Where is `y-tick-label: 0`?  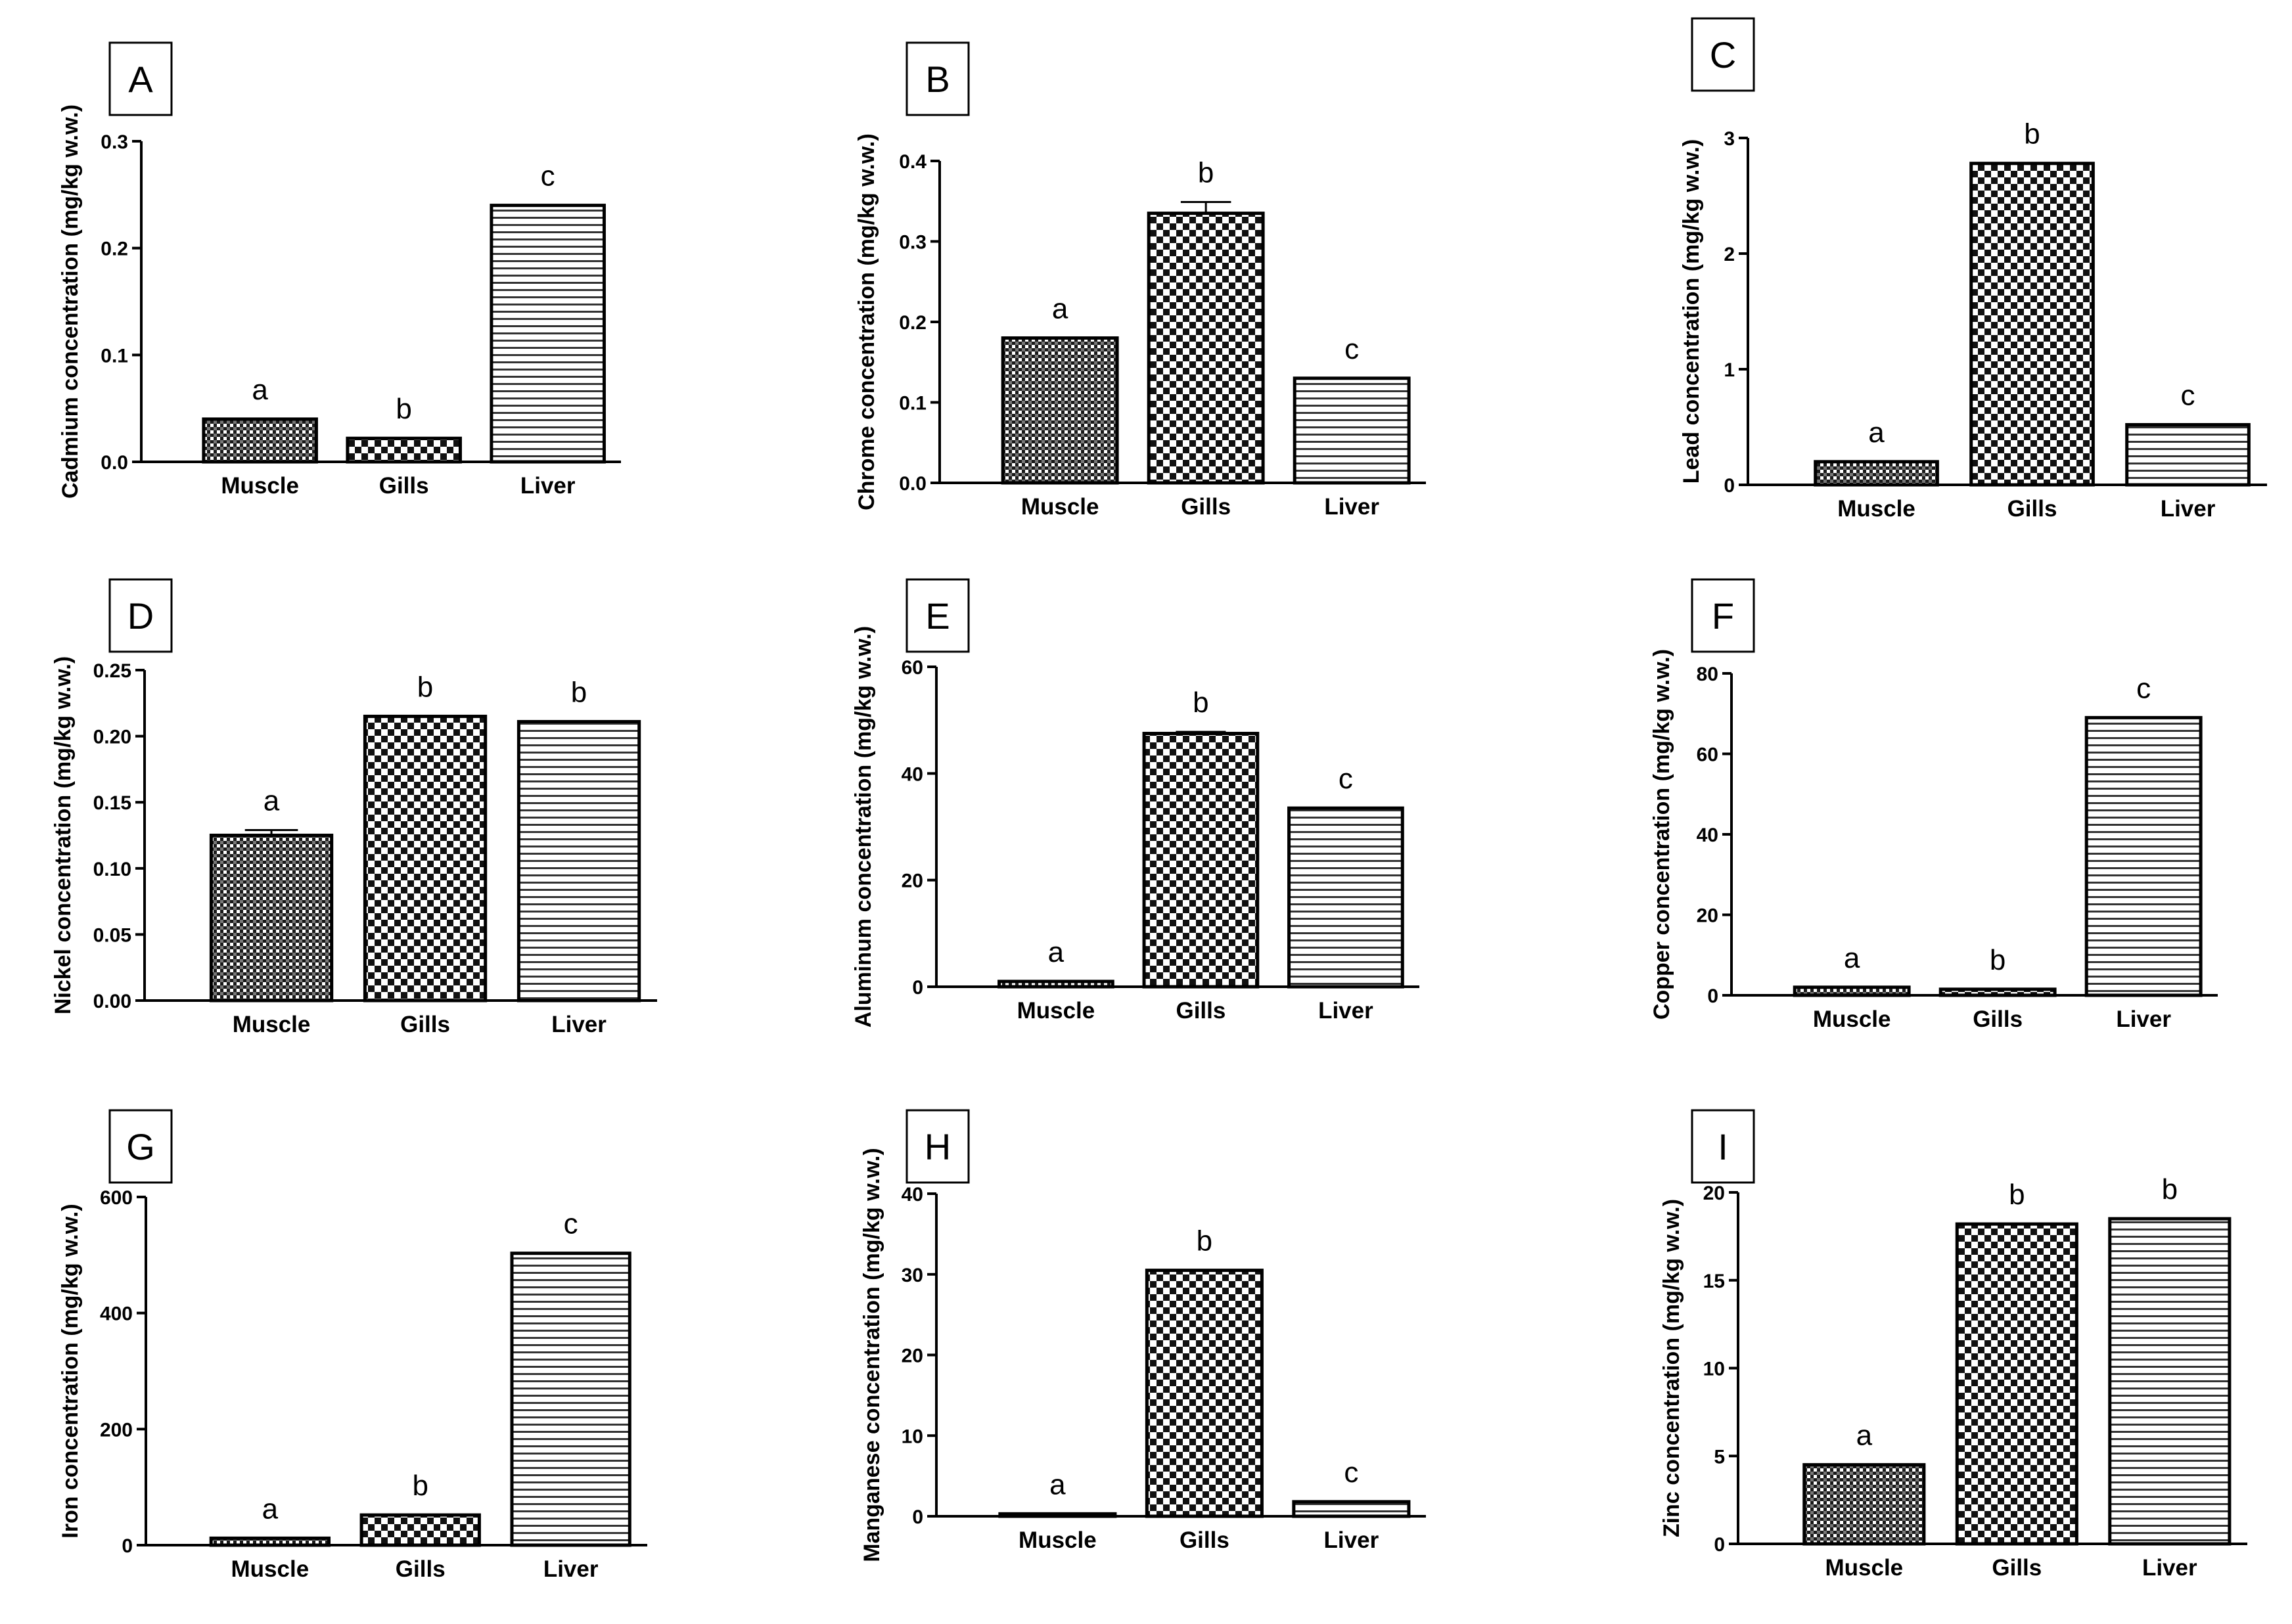 y-tick-label: 0 is located at coordinates (127, 1546).